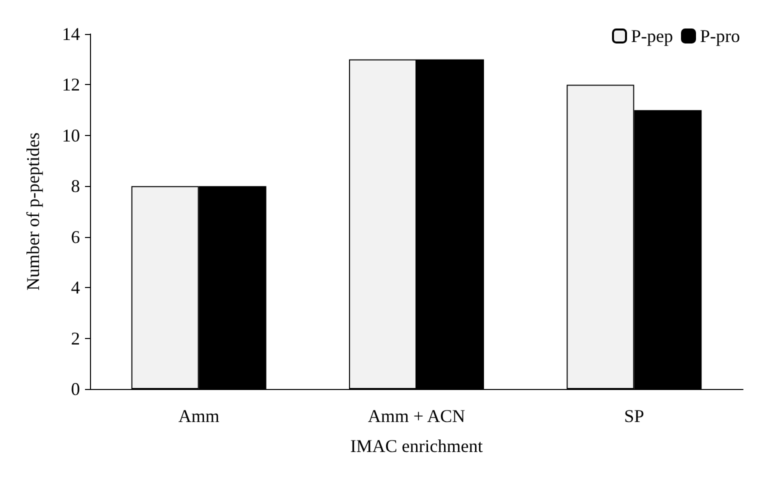 The height and width of the screenshot is (477, 763). Describe the element at coordinates (199, 416) in the screenshot. I see `x-tick-label: Amm` at that location.